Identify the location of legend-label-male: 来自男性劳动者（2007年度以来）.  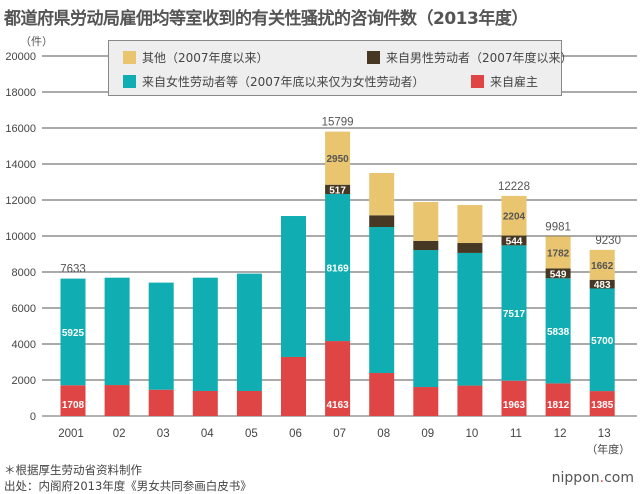
(479, 58).